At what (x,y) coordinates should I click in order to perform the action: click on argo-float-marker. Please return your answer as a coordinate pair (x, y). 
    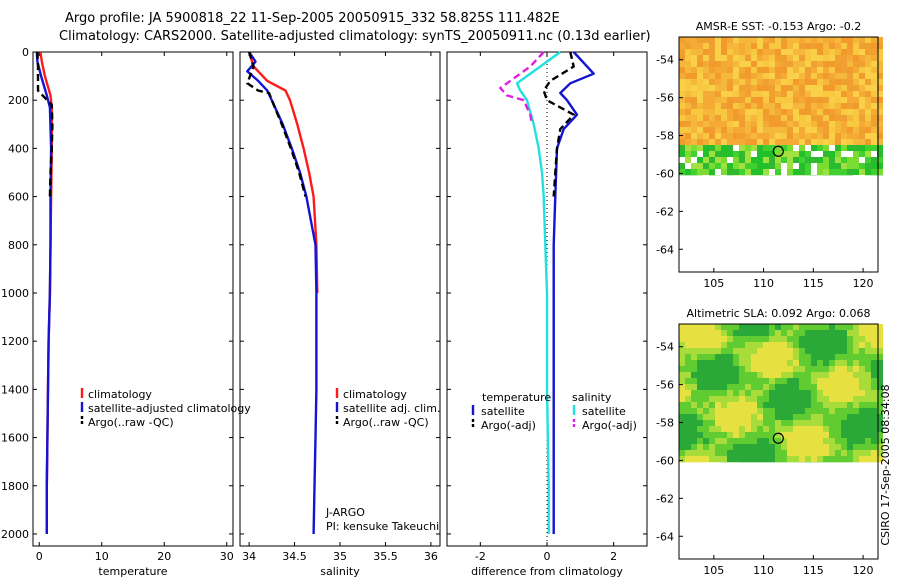
    Looking at the image, I should click on (778, 151).